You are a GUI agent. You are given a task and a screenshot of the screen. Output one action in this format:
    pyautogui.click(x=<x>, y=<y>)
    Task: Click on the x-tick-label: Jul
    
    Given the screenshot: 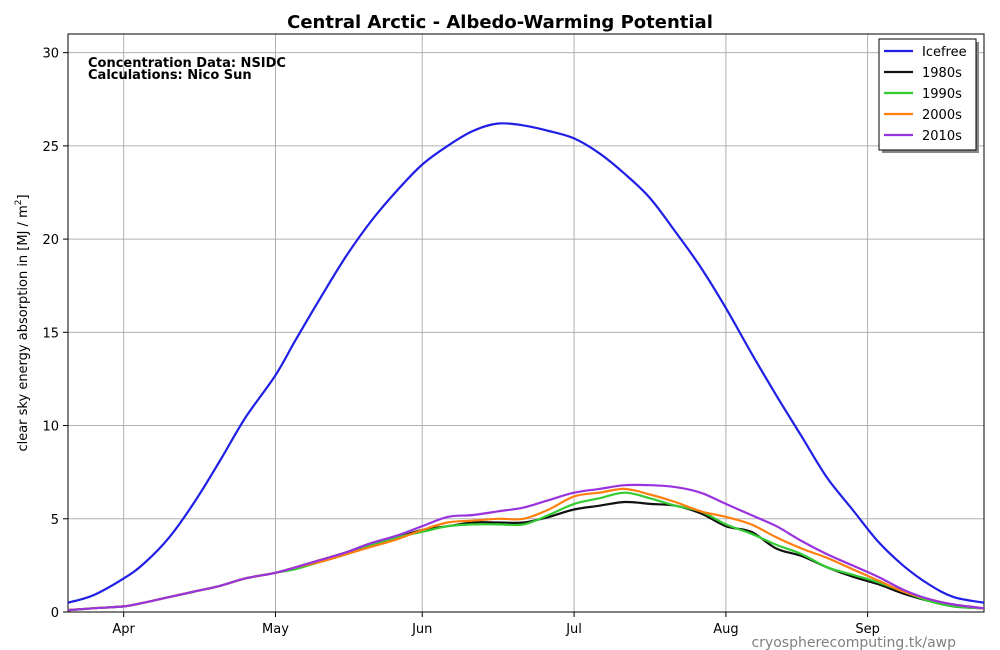 What is the action you would take?
    pyautogui.click(x=573, y=629)
    